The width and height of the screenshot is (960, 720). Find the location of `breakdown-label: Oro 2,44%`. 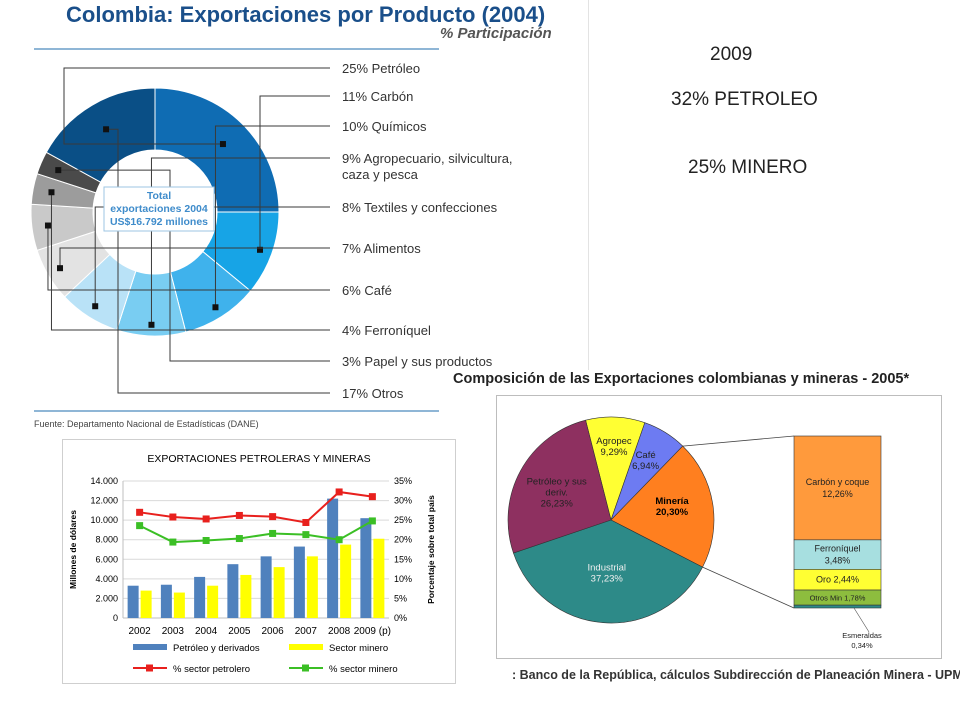

breakdown-label: Oro 2,44% is located at coordinates (837, 580).